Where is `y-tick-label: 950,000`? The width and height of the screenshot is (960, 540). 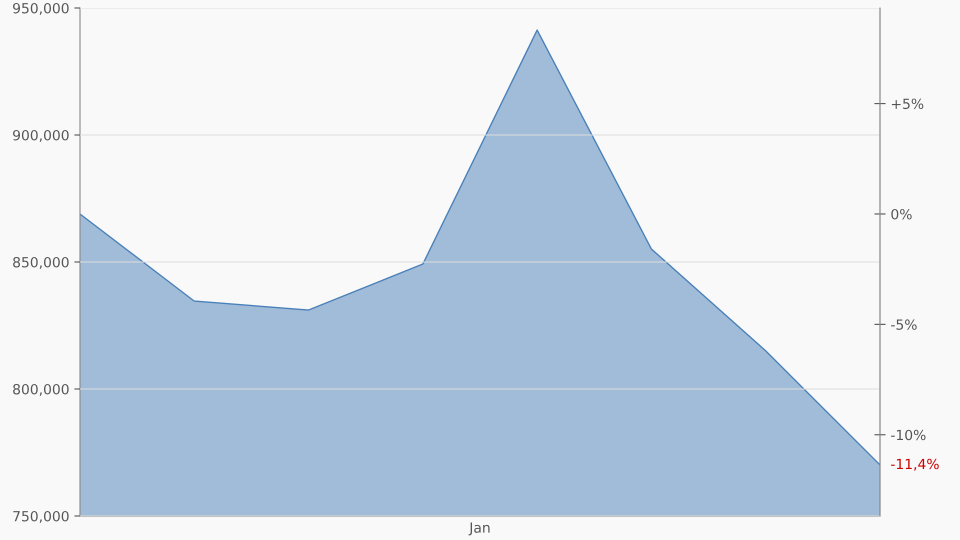
y-tick-label: 950,000 is located at coordinates (41, 8).